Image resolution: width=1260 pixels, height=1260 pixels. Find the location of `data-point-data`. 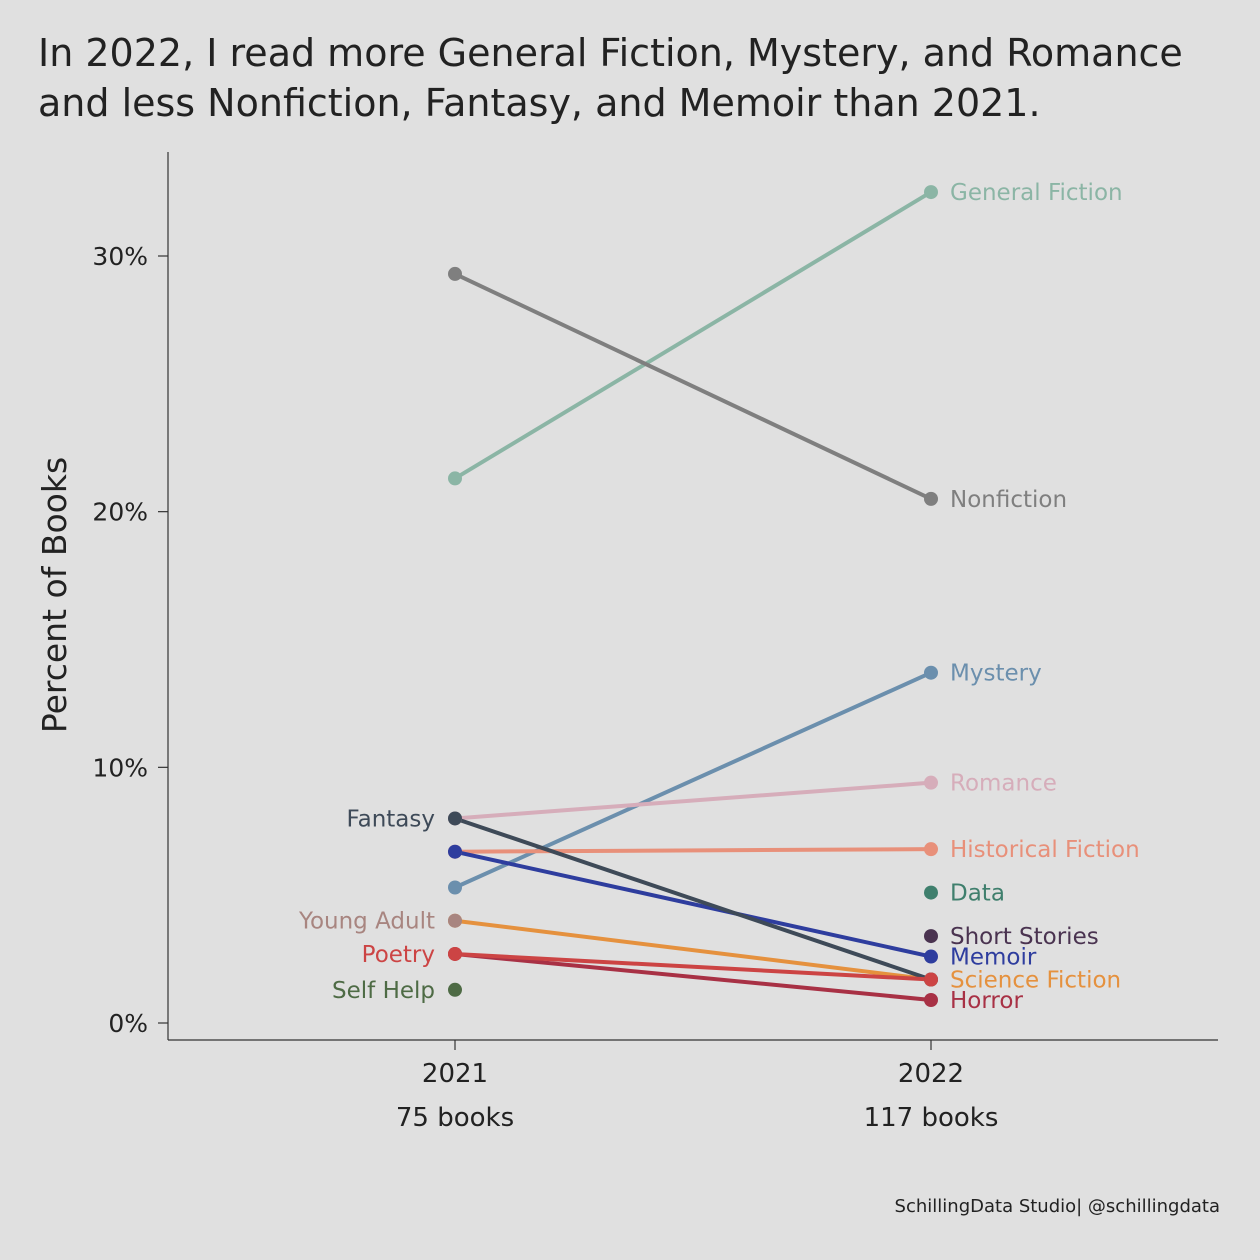

data-point-data is located at coordinates (931, 892).